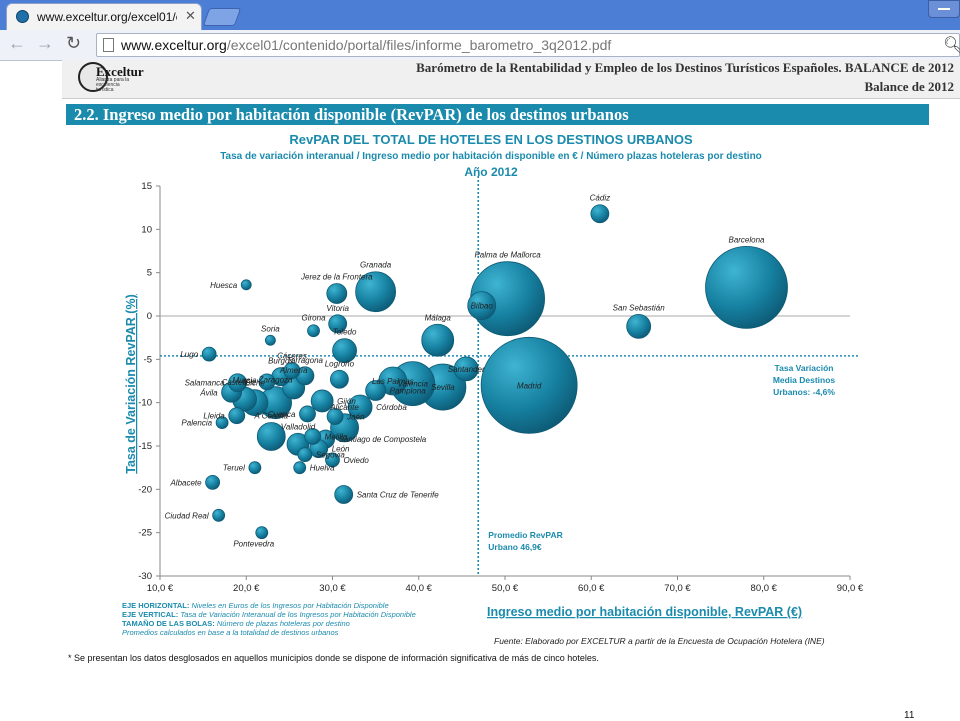 The image size is (960, 721). Describe the element at coordinates (804, 392) in the screenshot. I see `average-variation-label: Urbanos: -4,6%` at that location.